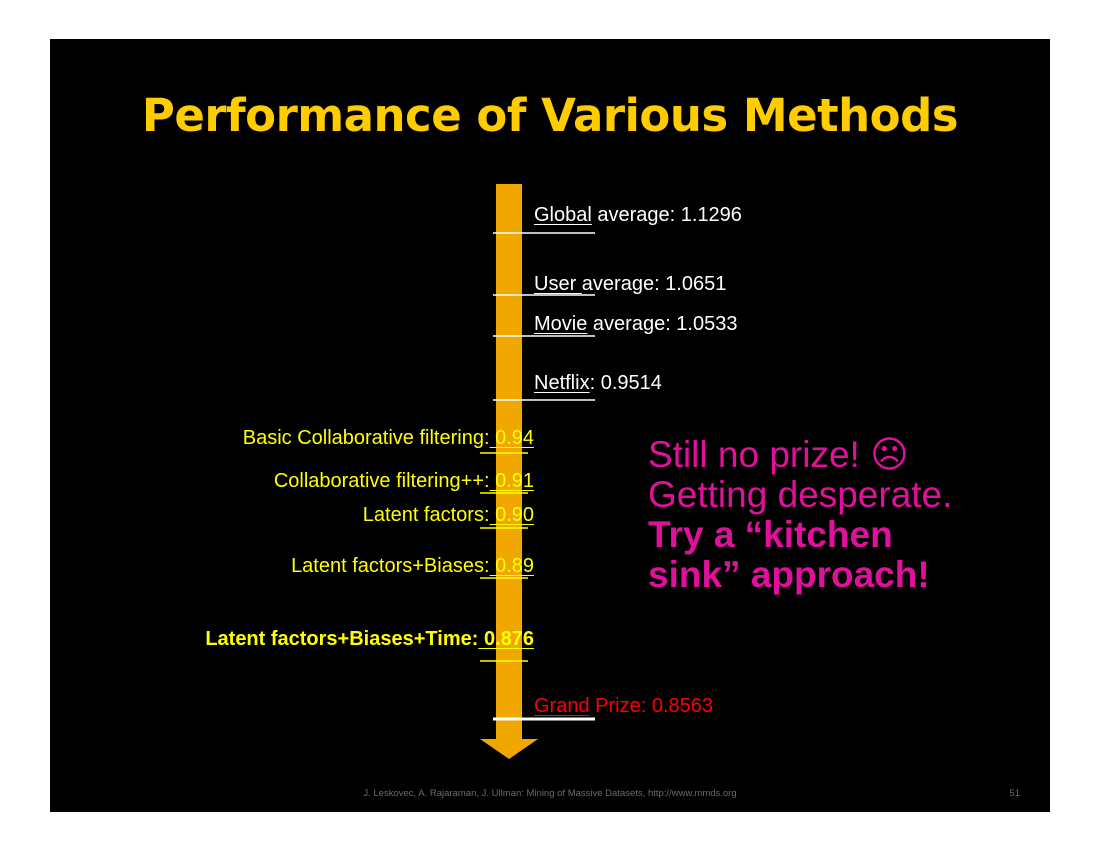 The width and height of the screenshot is (1100, 850). Describe the element at coordinates (342, 639) in the screenshot. I see `marker-pre: Latent factors+Biases+Time:` at that location.